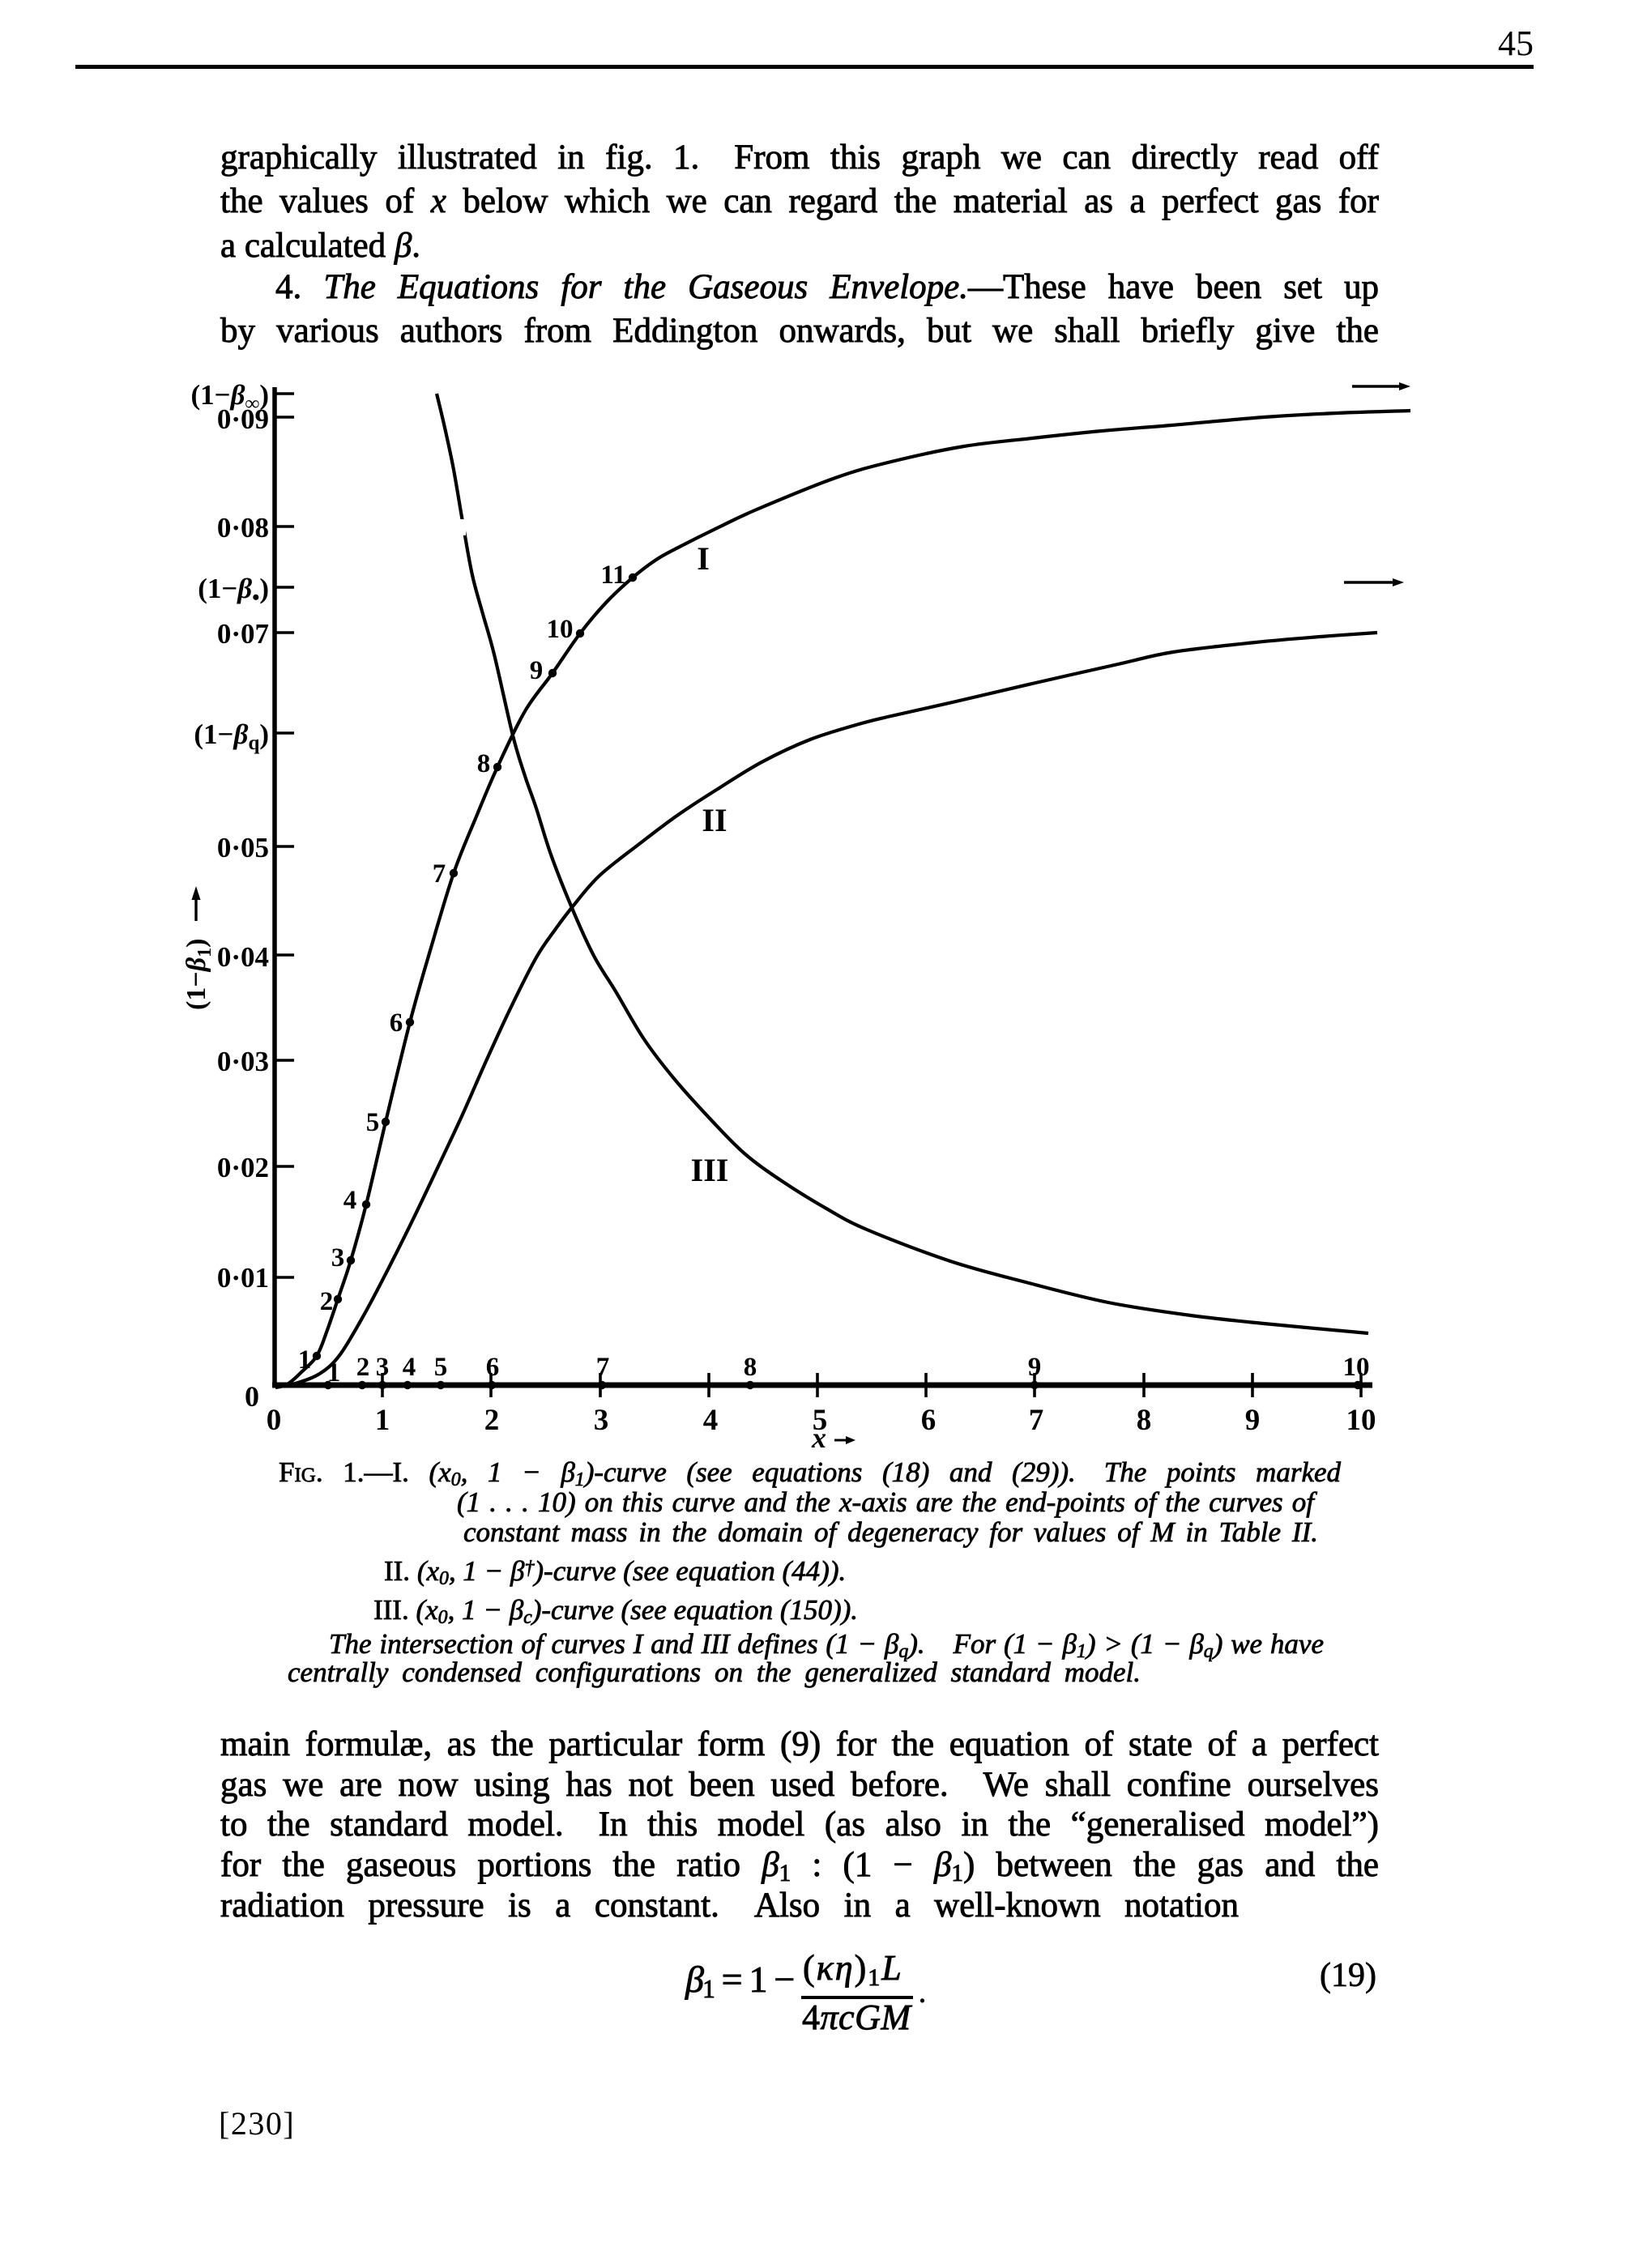  Describe the element at coordinates (233, 591) in the screenshot. I see `svg-text: (1−β•)` at that location.